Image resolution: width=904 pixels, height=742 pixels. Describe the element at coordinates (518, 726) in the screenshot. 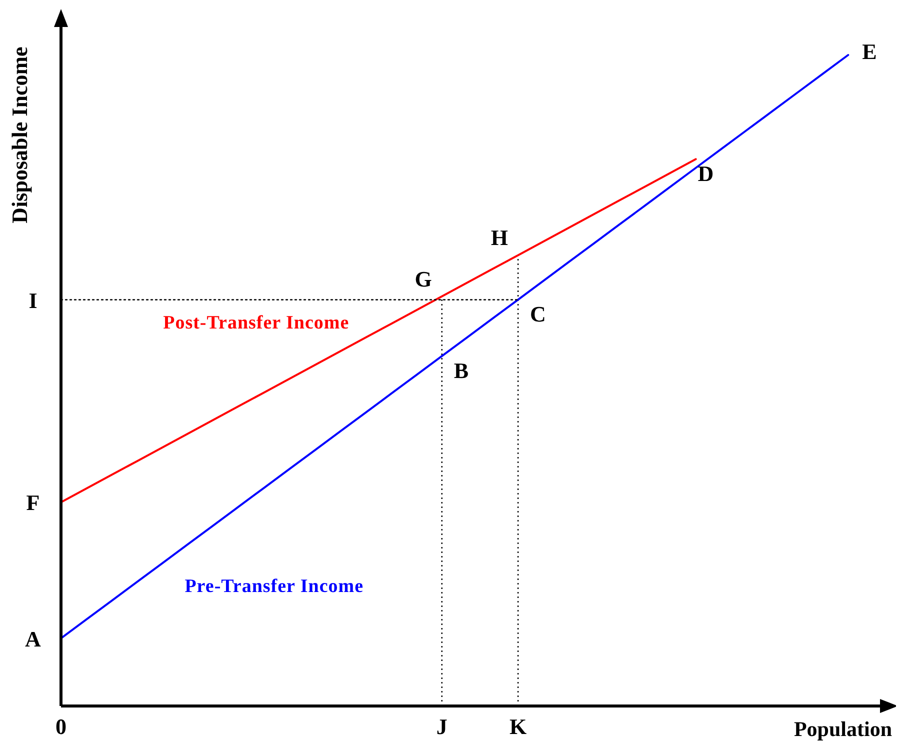

I see `x-tick-label: K` at that location.